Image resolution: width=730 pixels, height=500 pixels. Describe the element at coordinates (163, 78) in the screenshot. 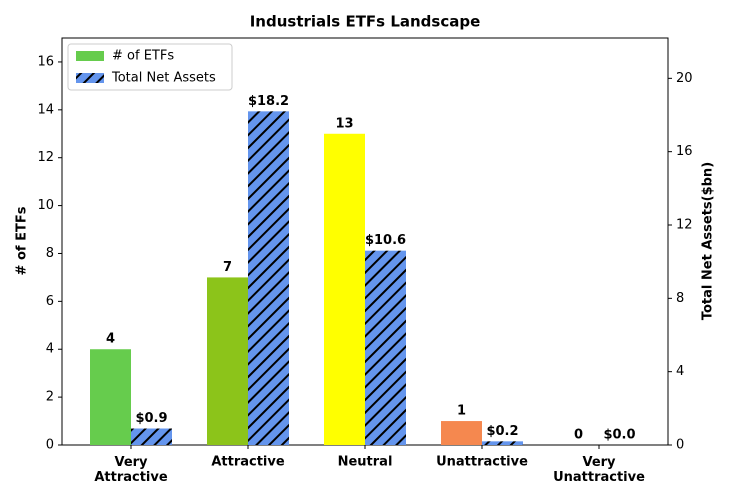

I see `legend-label: Total Net Assets` at that location.